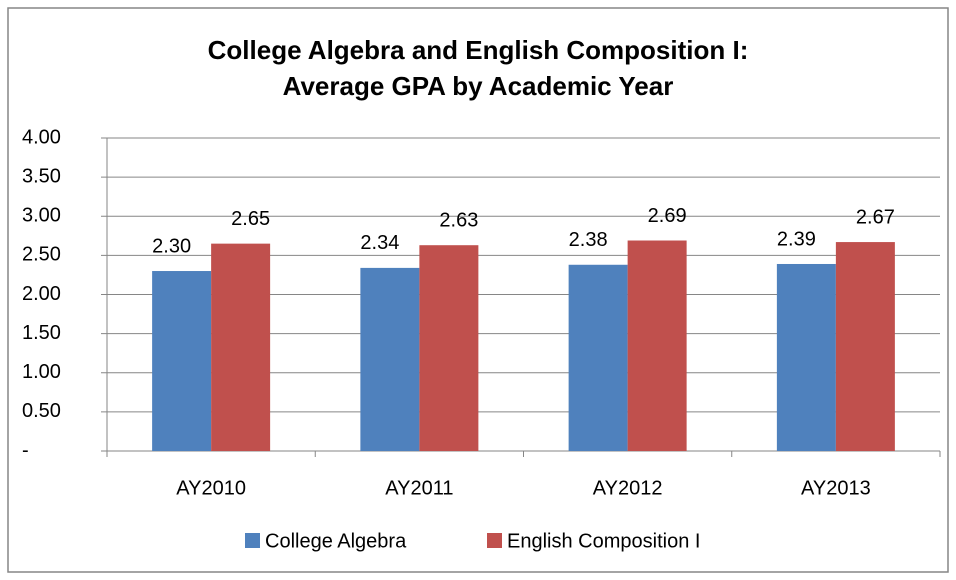 The image size is (956, 580). Describe the element at coordinates (41, 176) in the screenshot. I see `y-tick-label: 3.50` at that location.